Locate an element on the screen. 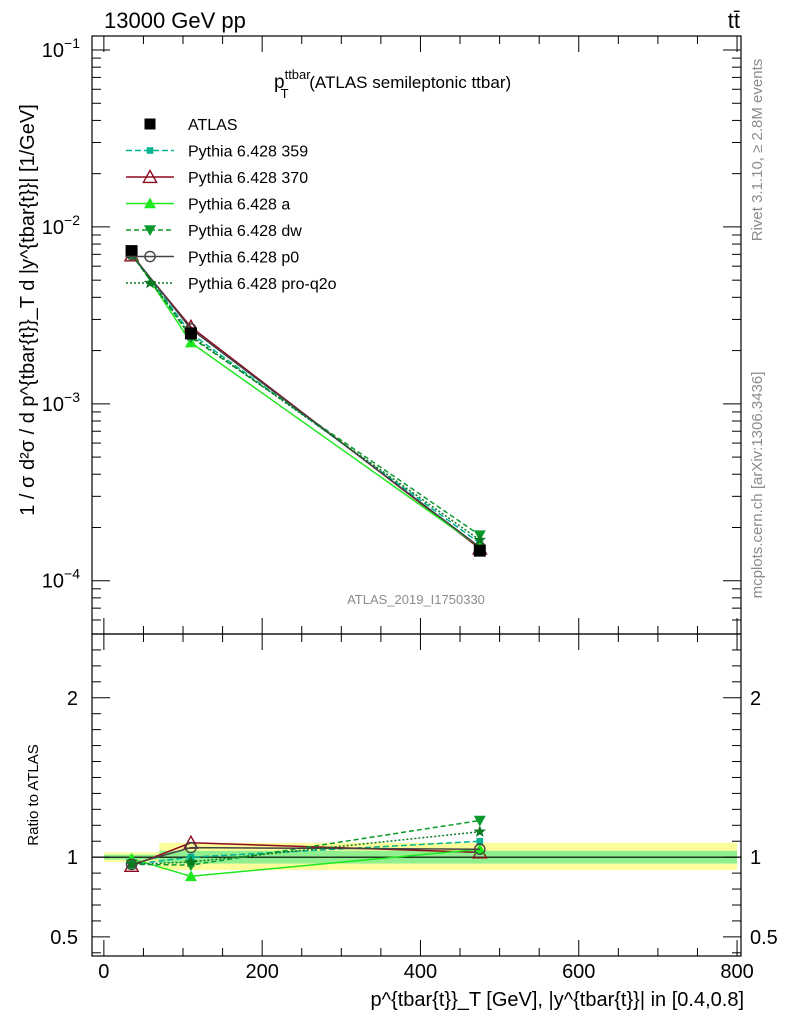  title-sub: T is located at coordinates (285, 93).